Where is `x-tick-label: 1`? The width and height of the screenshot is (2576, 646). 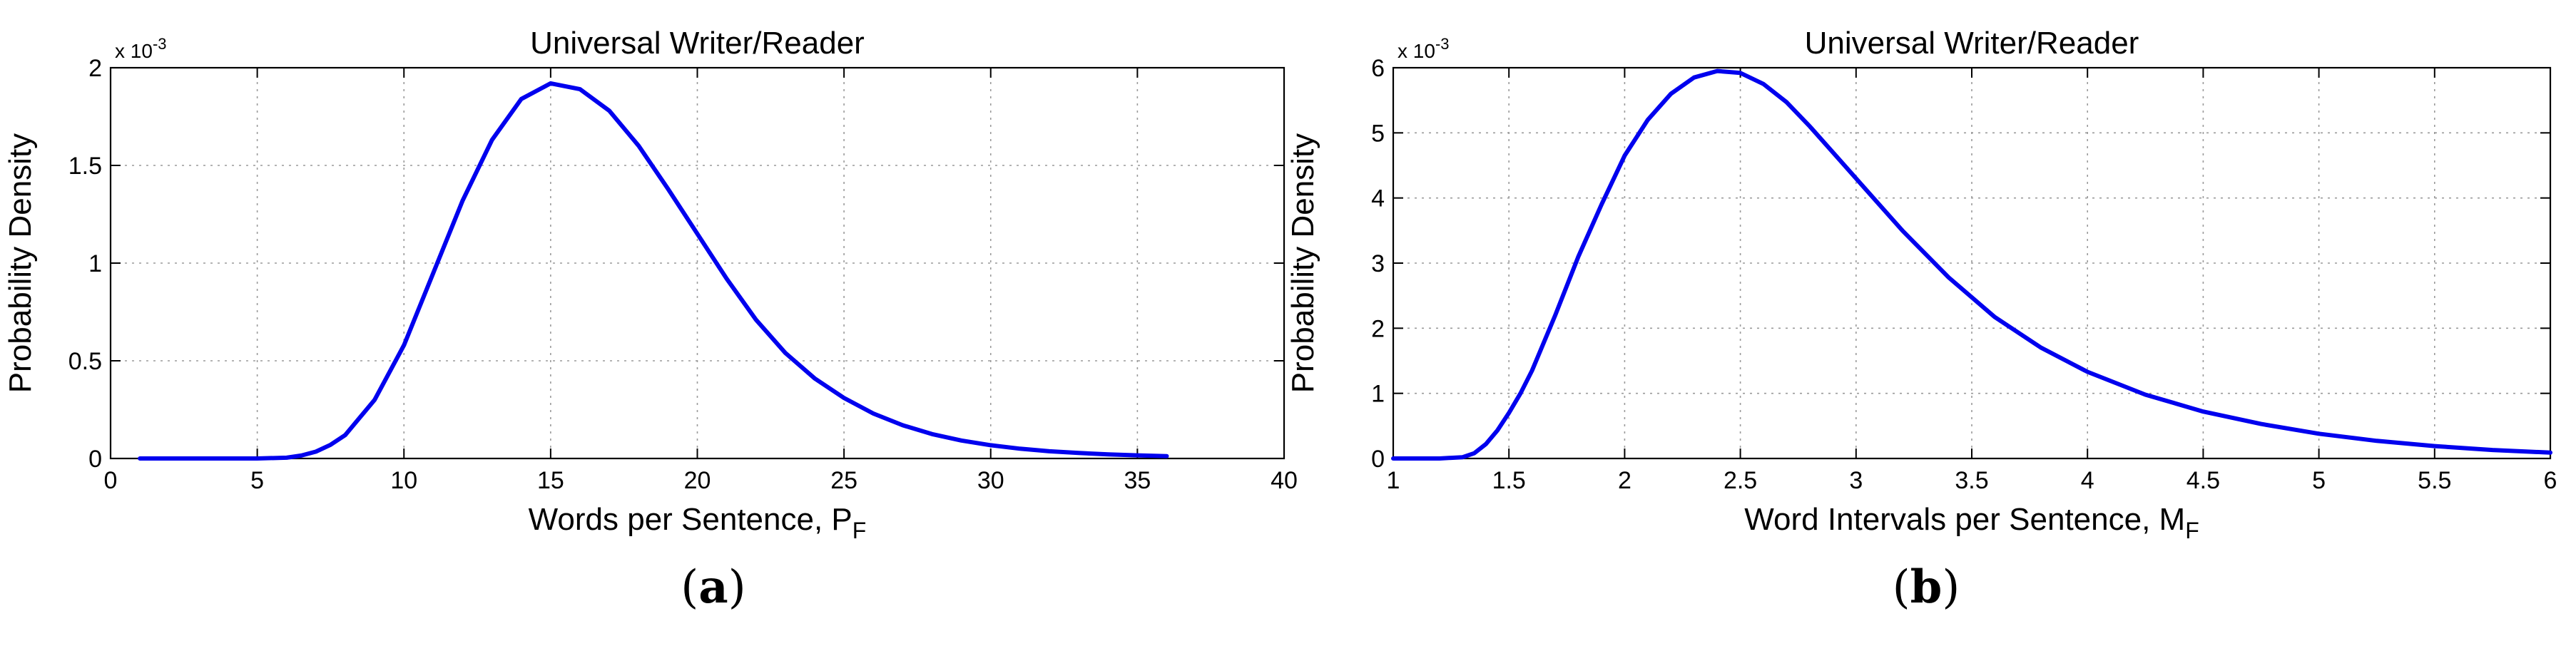
x-tick-label: 1 is located at coordinates (1393, 480).